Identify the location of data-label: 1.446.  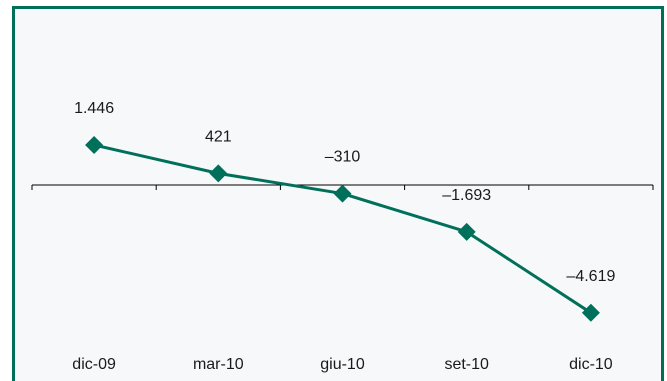
(94, 108).